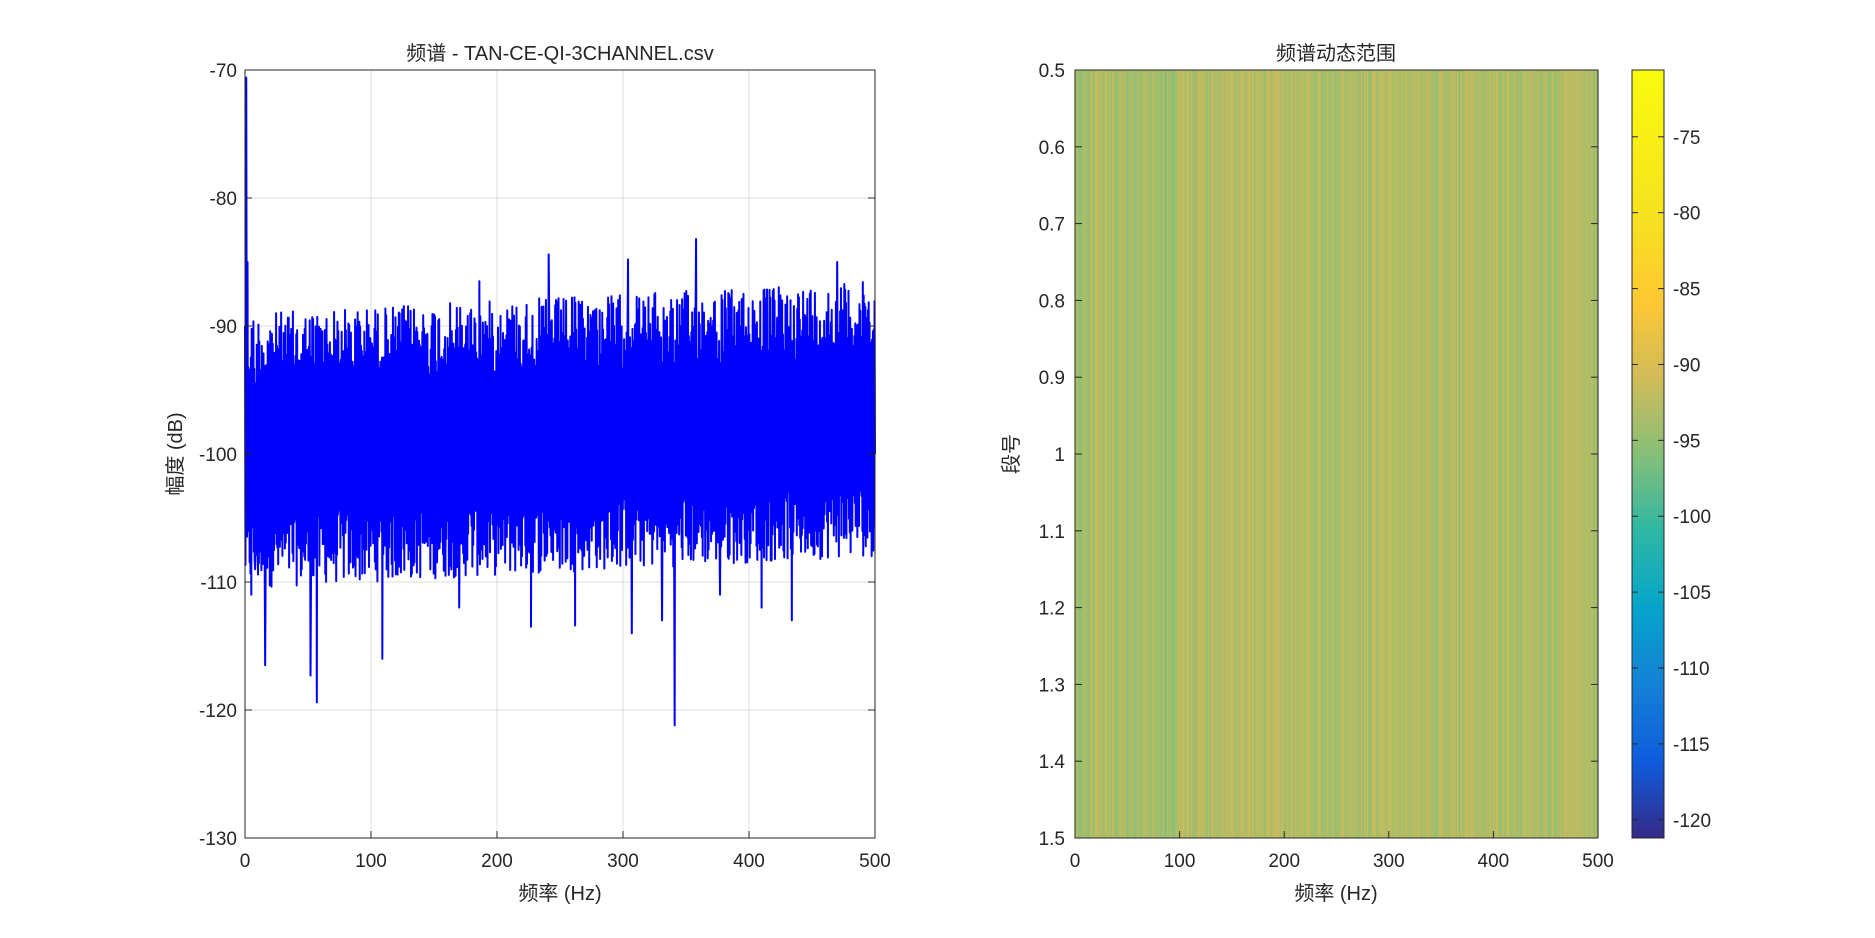 The height and width of the screenshot is (938, 1875). I want to click on right-y-tick-label: 0.8, so click(1052, 301).